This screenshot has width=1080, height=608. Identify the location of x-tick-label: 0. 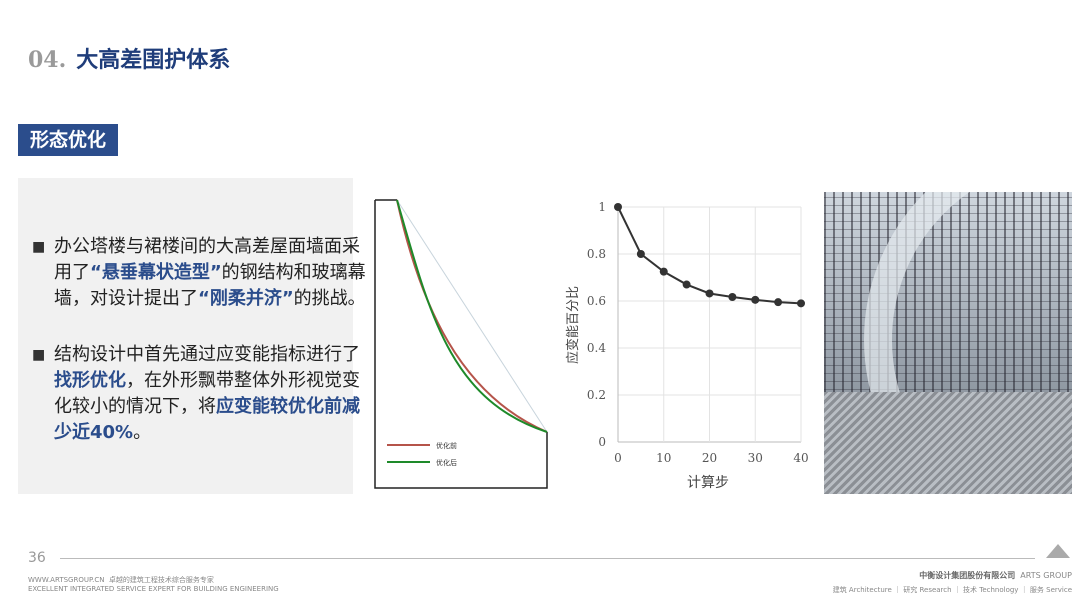
(618, 458).